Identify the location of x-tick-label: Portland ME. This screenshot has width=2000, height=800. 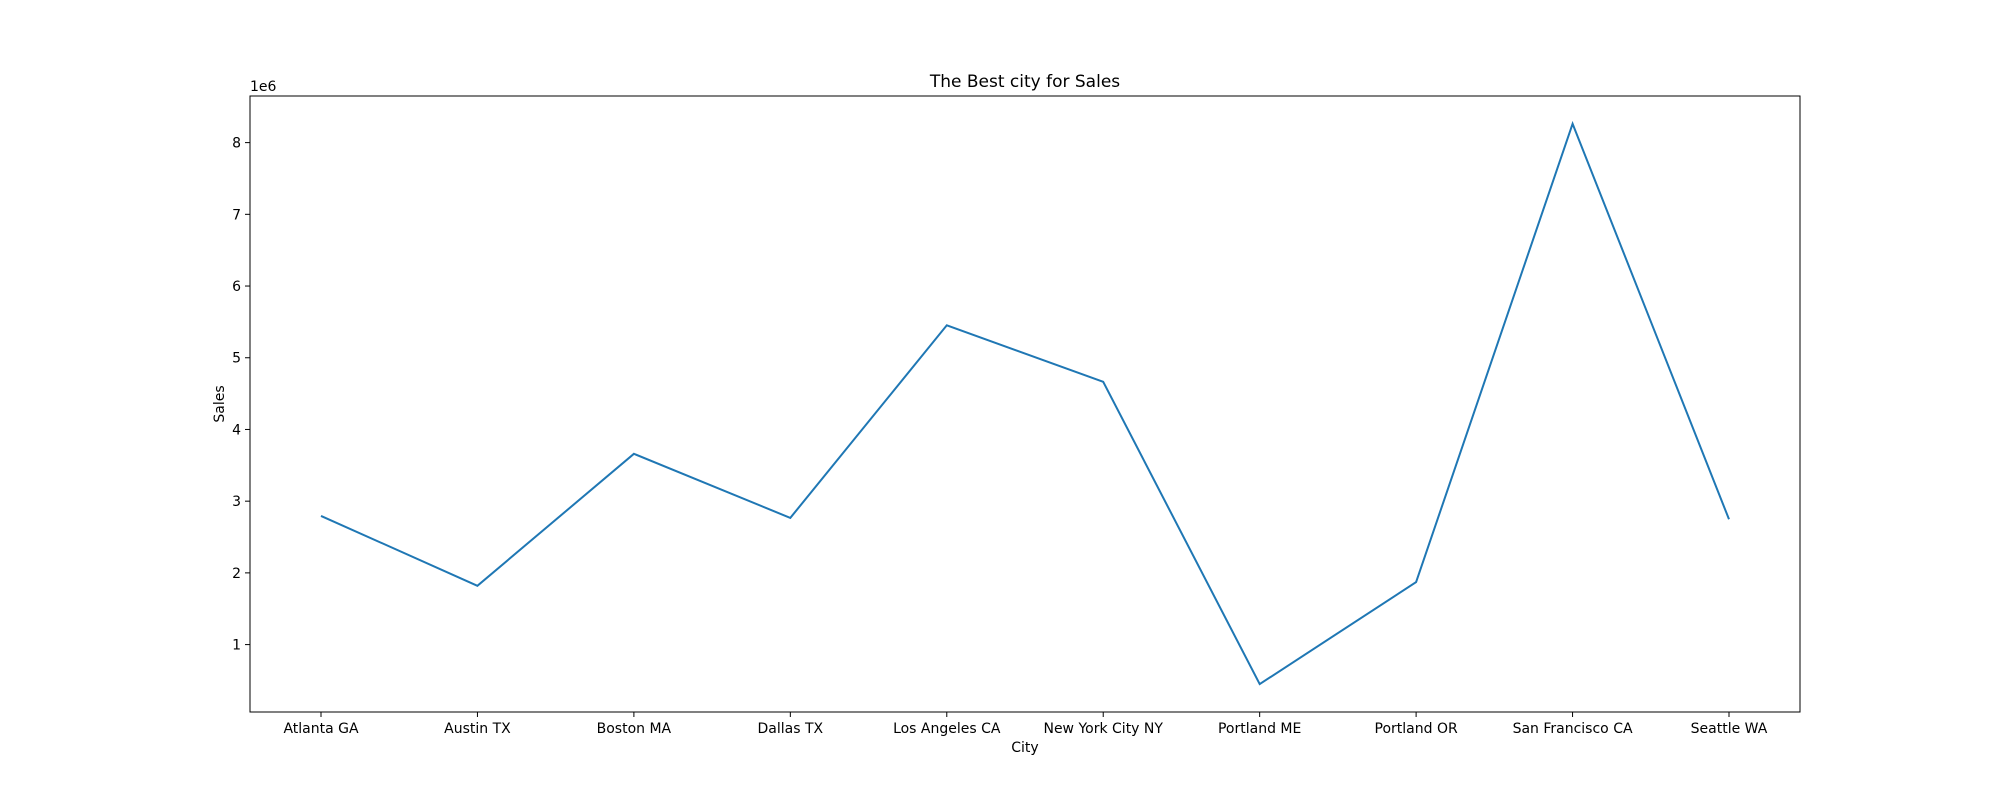
(1259, 729).